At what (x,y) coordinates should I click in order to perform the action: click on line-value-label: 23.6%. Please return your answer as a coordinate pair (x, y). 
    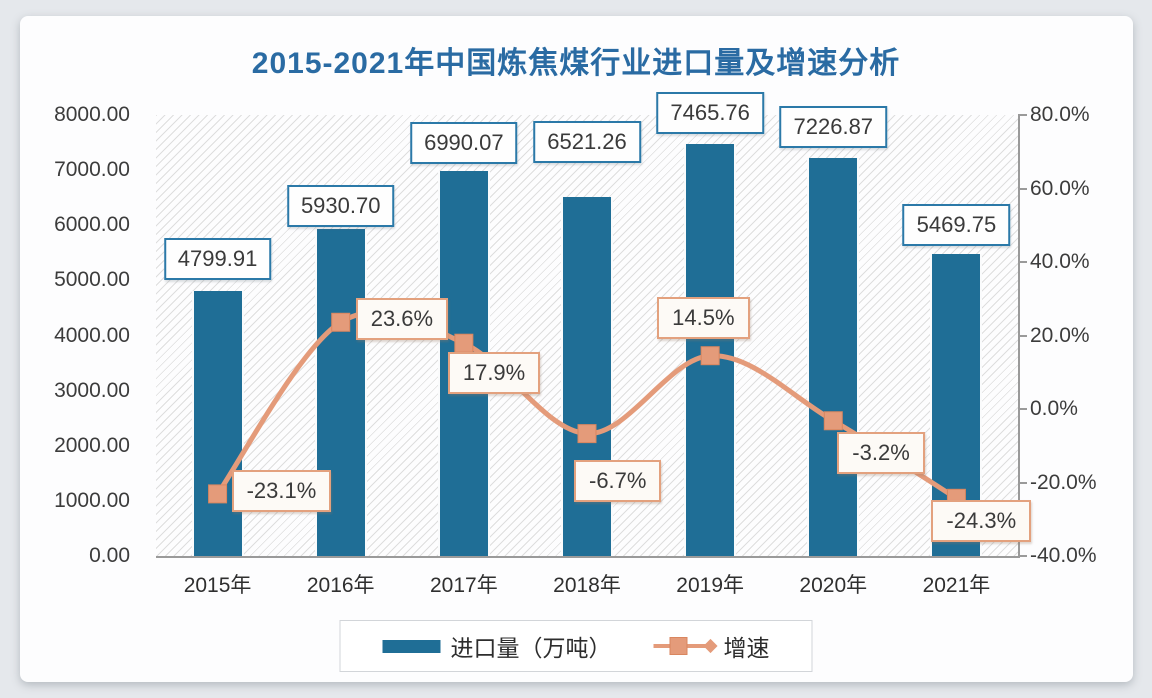
    Looking at the image, I should click on (402, 319).